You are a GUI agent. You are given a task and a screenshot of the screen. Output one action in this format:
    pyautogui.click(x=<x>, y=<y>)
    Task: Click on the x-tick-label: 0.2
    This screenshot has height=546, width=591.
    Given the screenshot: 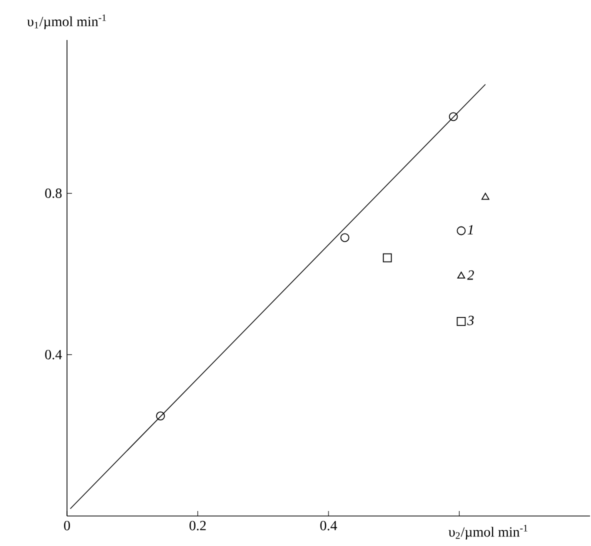 What is the action you would take?
    pyautogui.click(x=198, y=525)
    